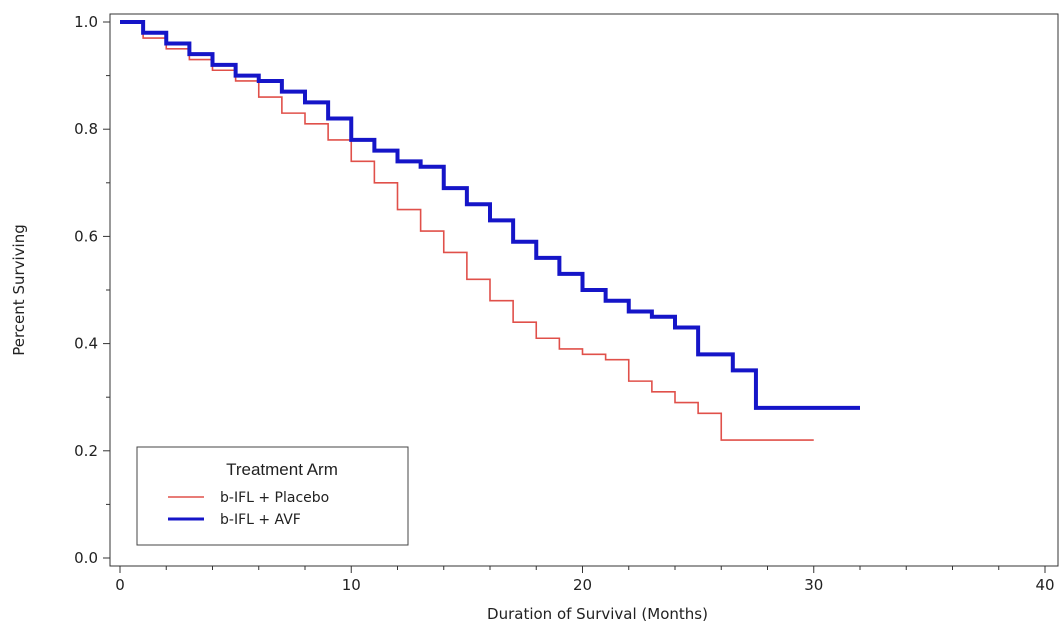 Image resolution: width=1061 pixels, height=625 pixels. What do you see at coordinates (86, 344) in the screenshot?
I see `y-tick-label: 0.4` at bounding box center [86, 344].